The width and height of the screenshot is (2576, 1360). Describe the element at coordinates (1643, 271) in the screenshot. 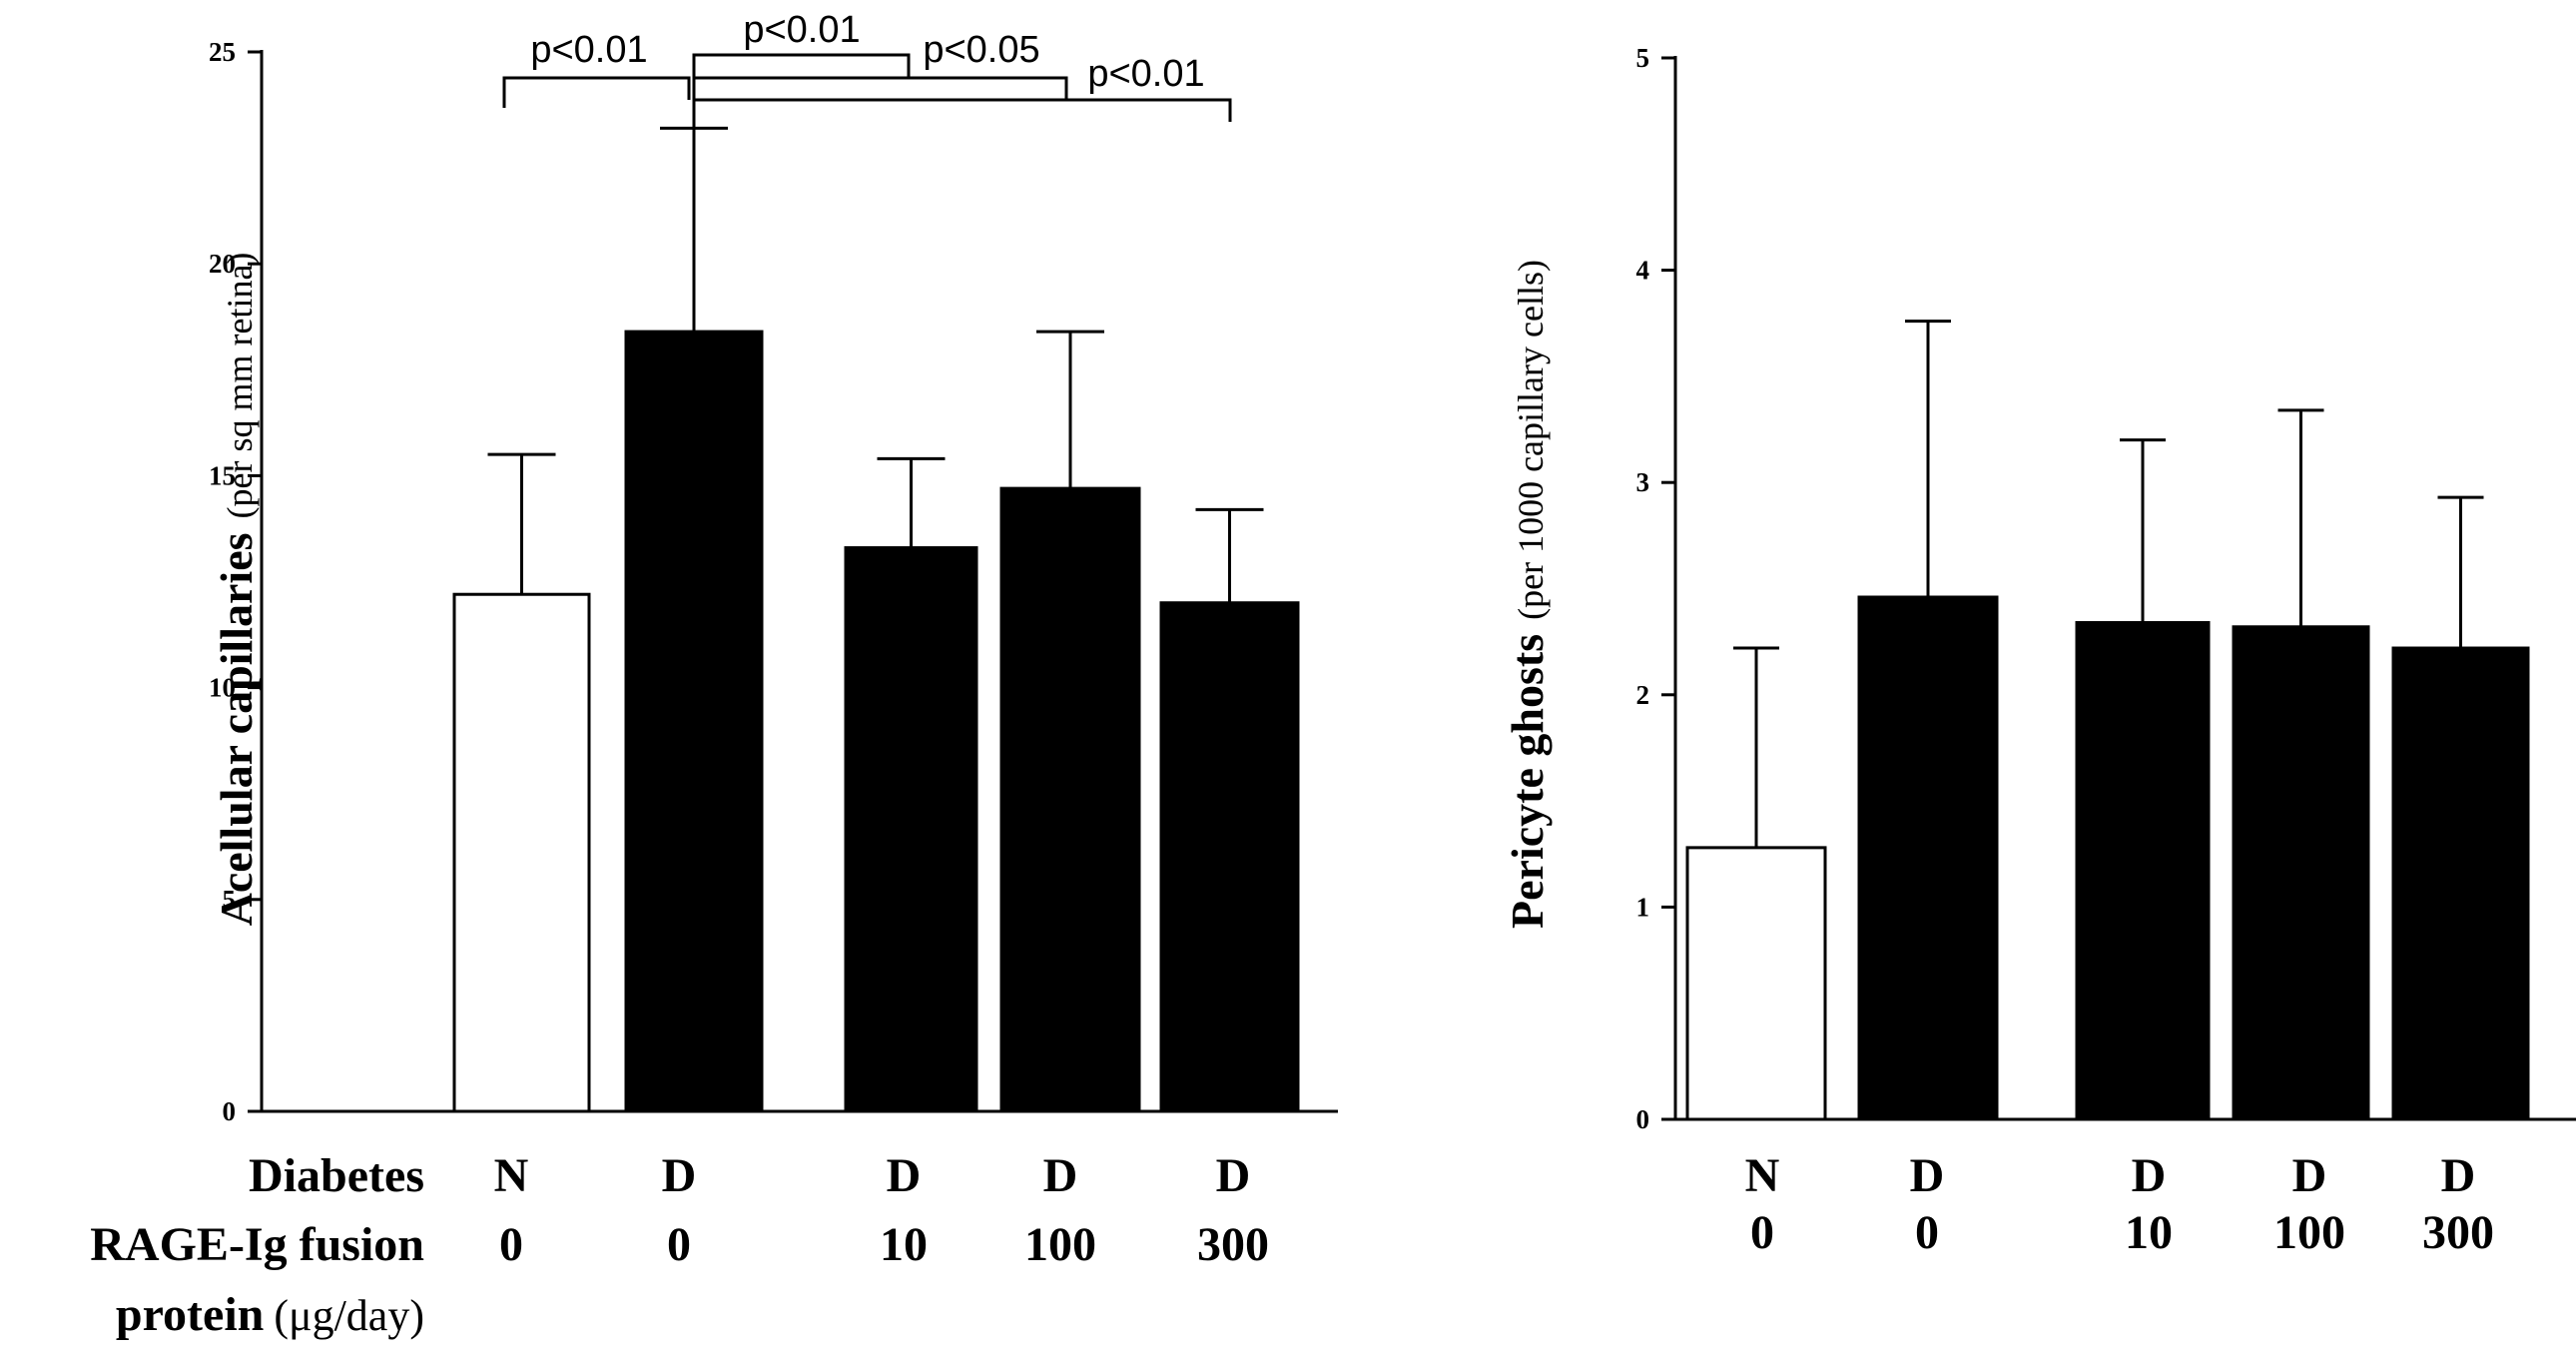

I see `y-tick-label: 4` at that location.